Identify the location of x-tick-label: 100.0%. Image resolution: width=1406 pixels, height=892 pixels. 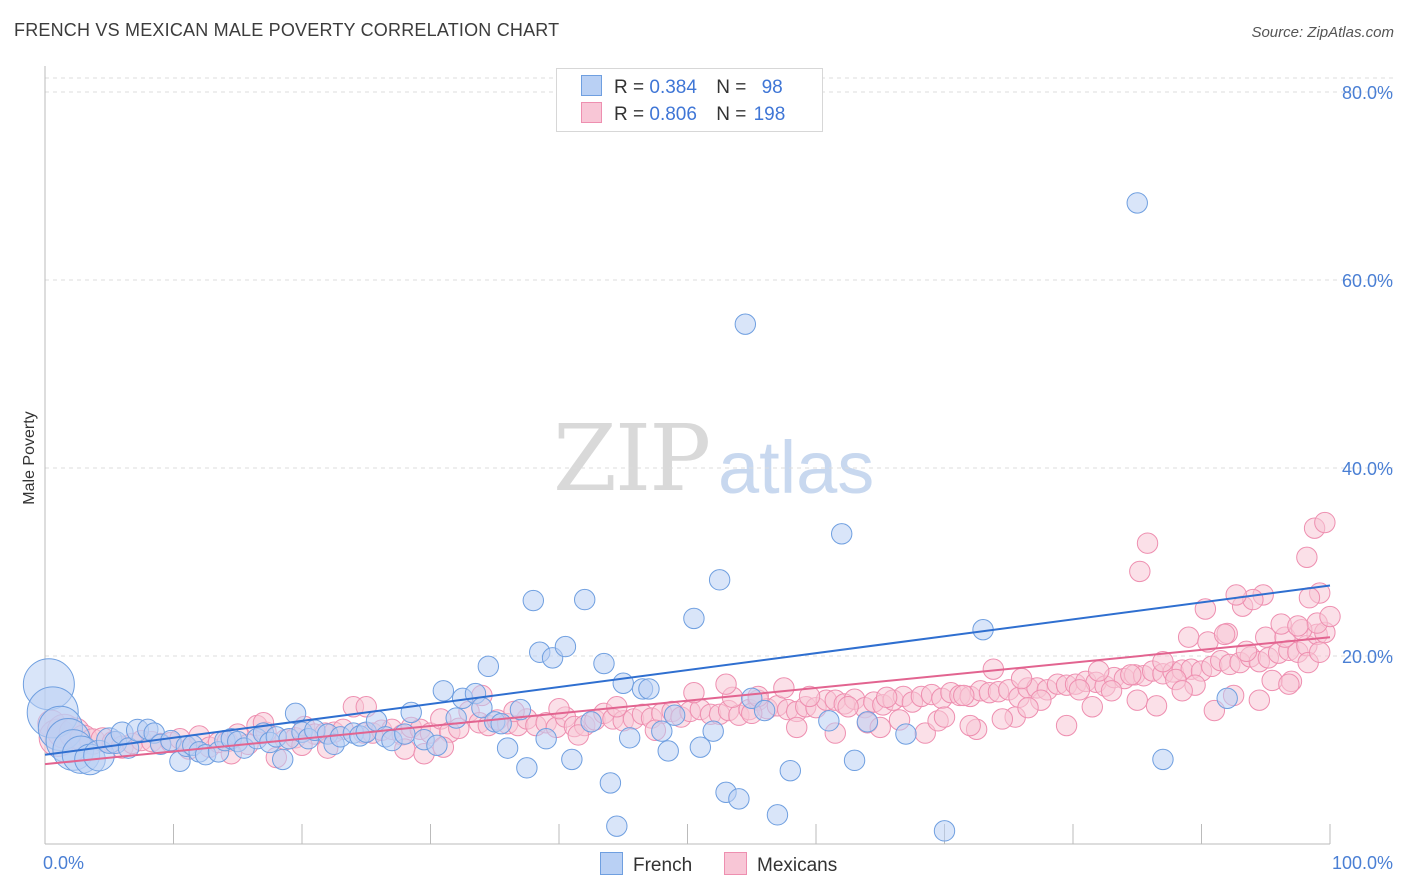
(1362, 863).